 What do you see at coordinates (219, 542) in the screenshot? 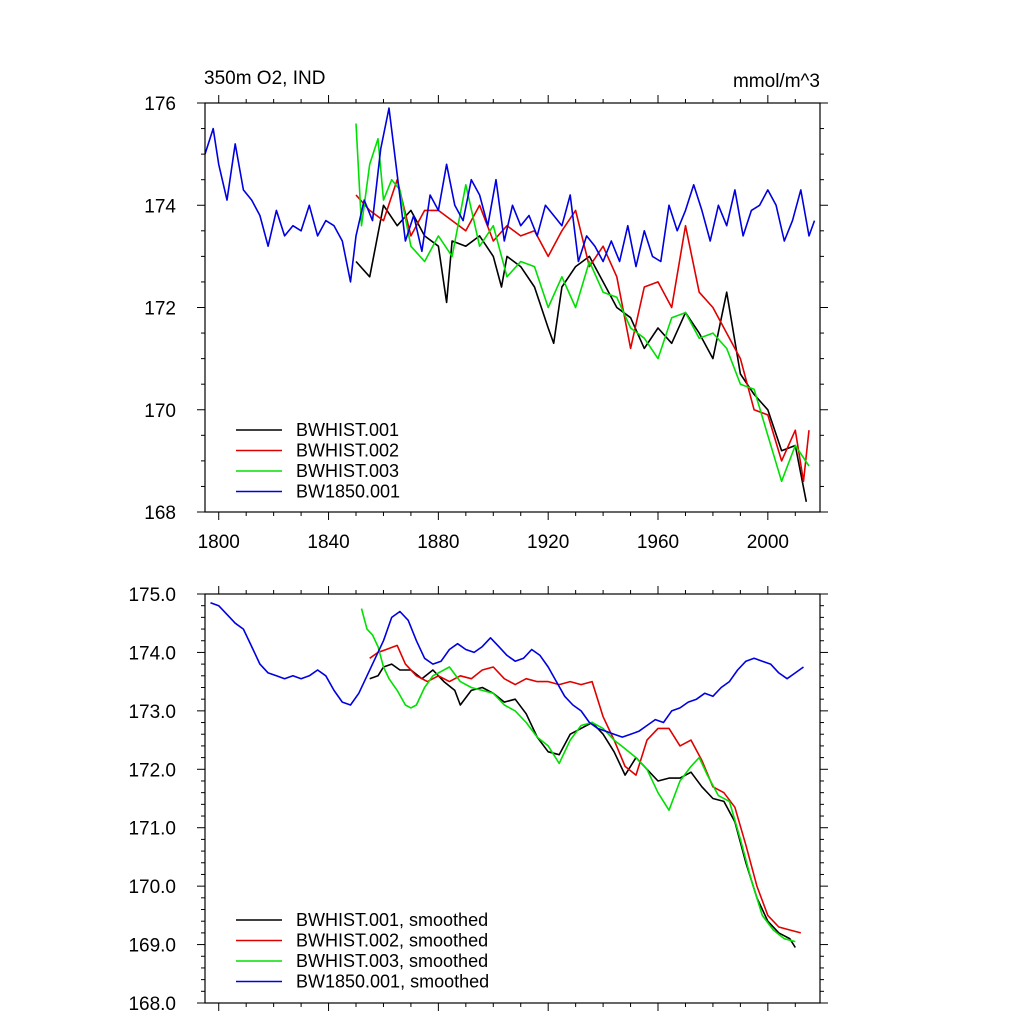
I see `top-x-tick-label: 1800` at bounding box center [219, 542].